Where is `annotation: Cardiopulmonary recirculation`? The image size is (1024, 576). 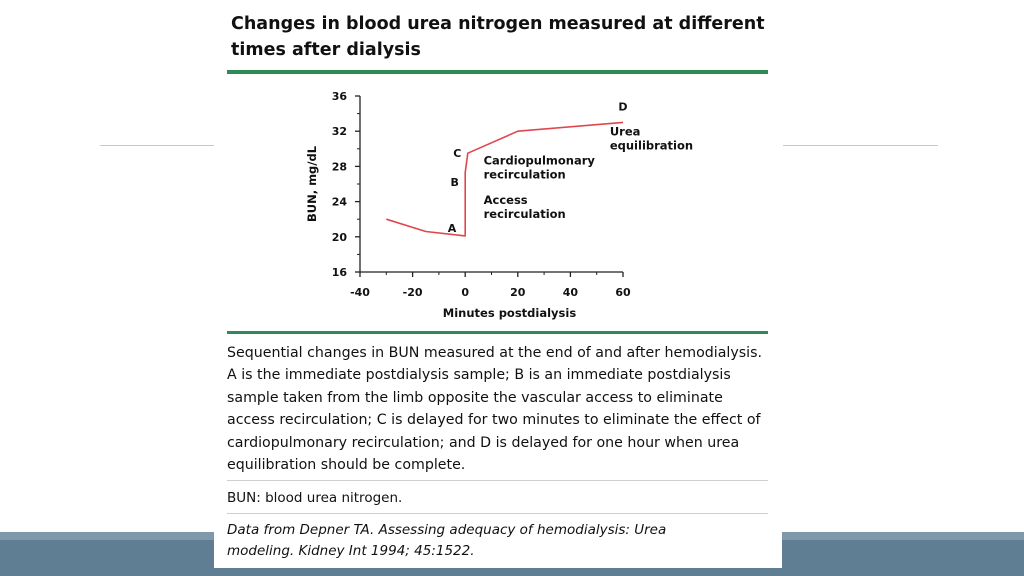
annotation: Cardiopulmonary recirculation is located at coordinates (540, 168).